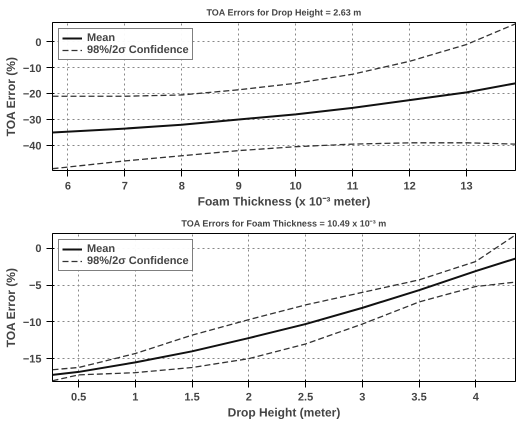 The height and width of the screenshot is (422, 519). Describe the element at coordinates (32, 94) in the screenshot. I see `y-tick-label: −20` at that location.